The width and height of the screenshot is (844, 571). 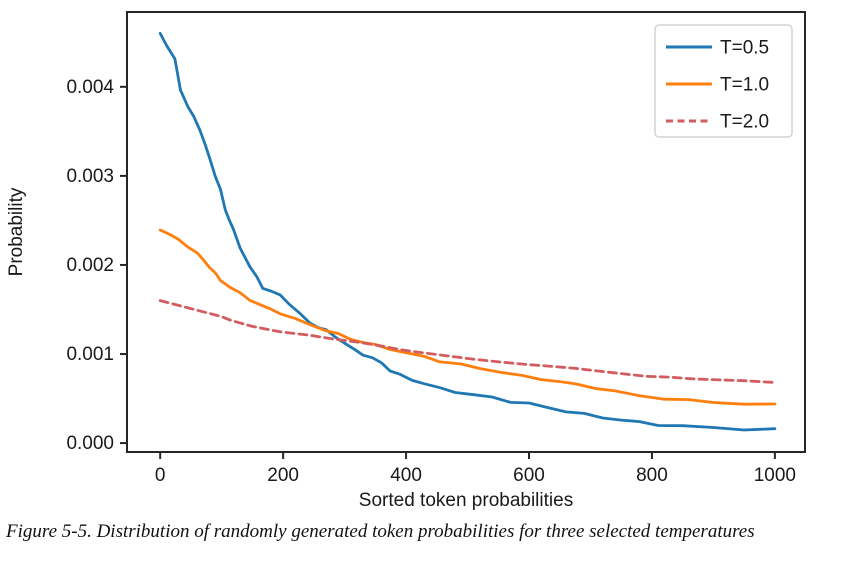 What do you see at coordinates (744, 85) in the screenshot?
I see `legend-label: T=1.0` at bounding box center [744, 85].